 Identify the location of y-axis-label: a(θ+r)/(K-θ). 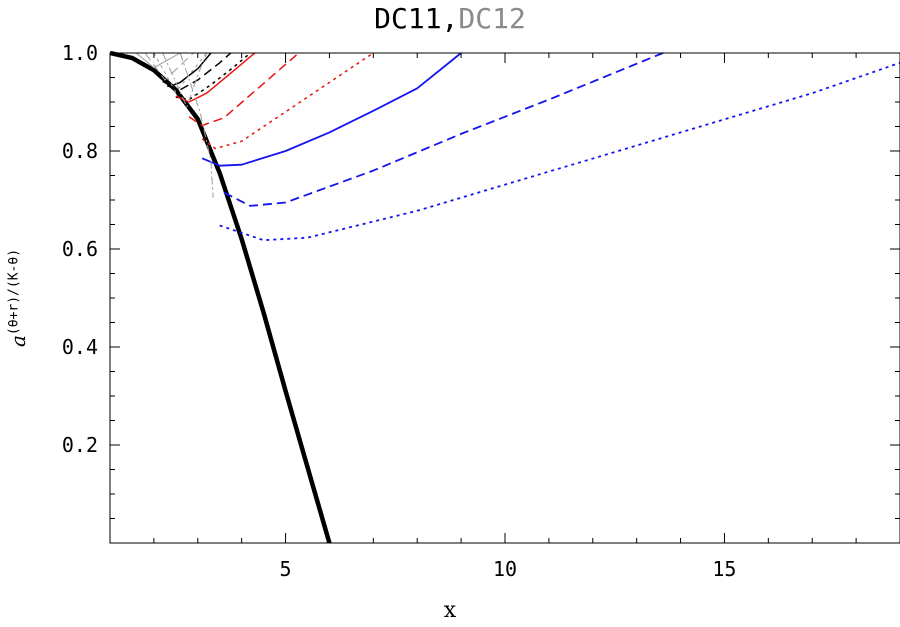
(18, 298).